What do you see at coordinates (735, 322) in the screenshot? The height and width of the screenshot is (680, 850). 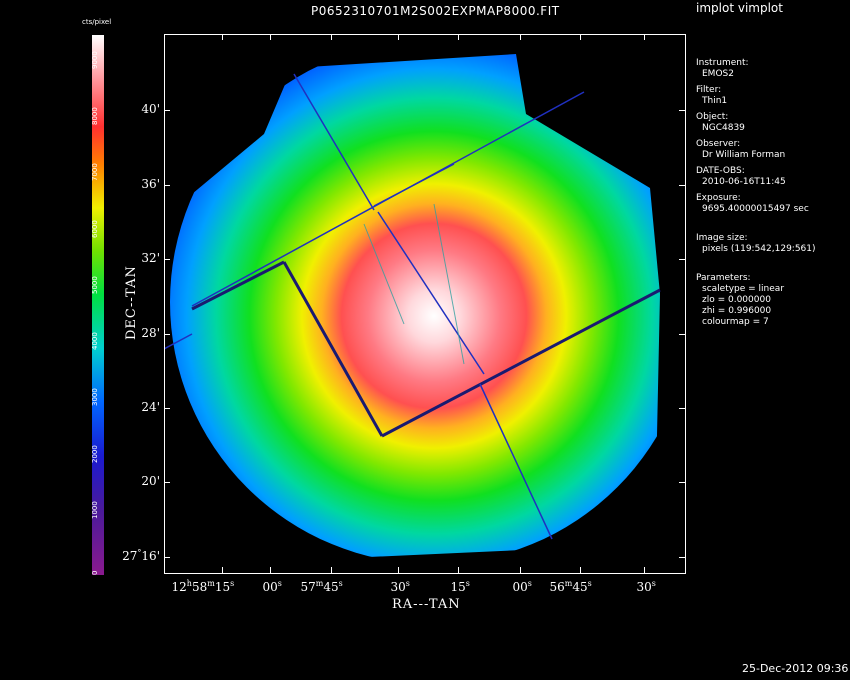 I see `param-colourmap: colourmap = 7` at bounding box center [735, 322].